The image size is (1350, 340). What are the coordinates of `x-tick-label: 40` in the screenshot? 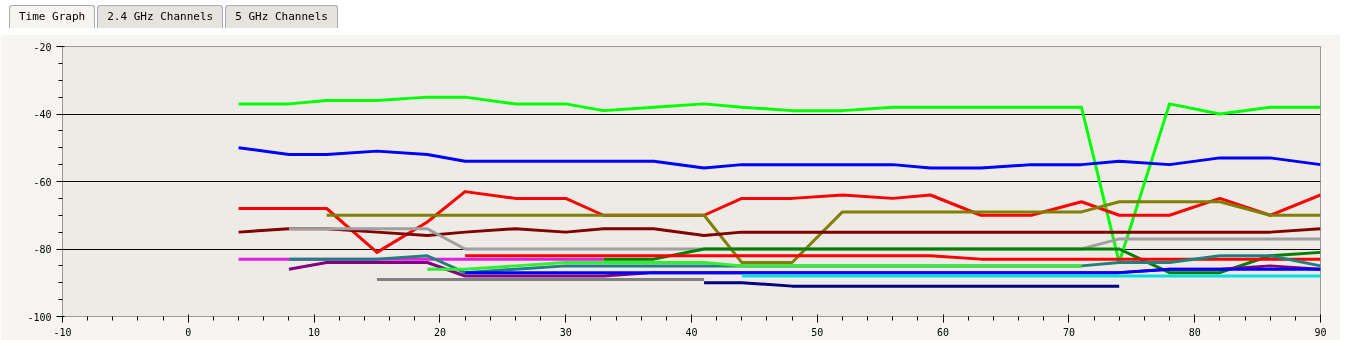 It's located at (691, 332).